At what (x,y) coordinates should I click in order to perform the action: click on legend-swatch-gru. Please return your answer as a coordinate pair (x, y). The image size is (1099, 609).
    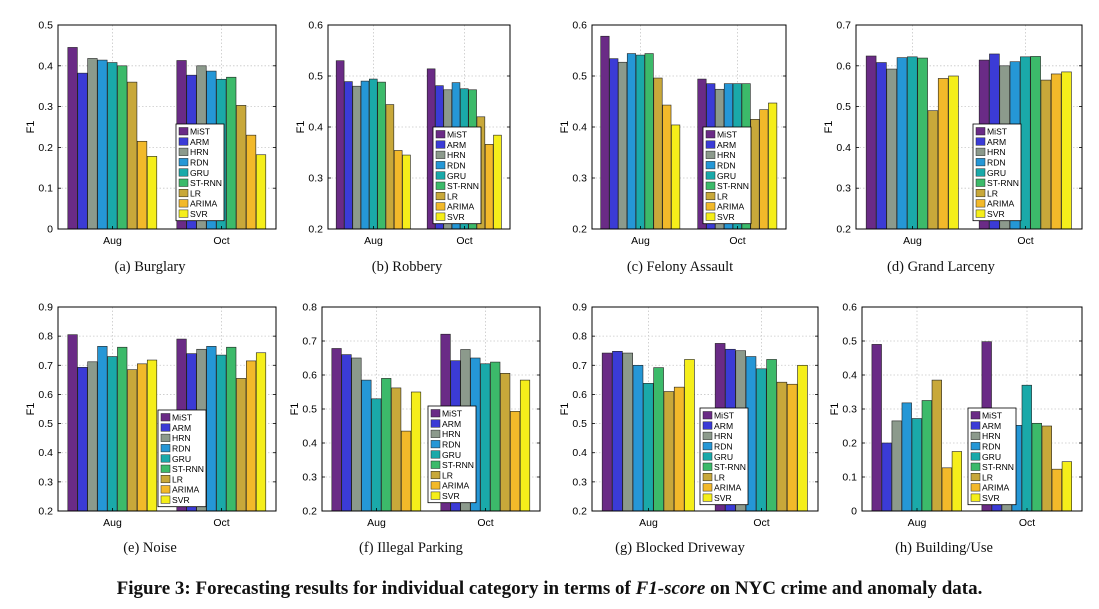
    Looking at the image, I should click on (440, 175).